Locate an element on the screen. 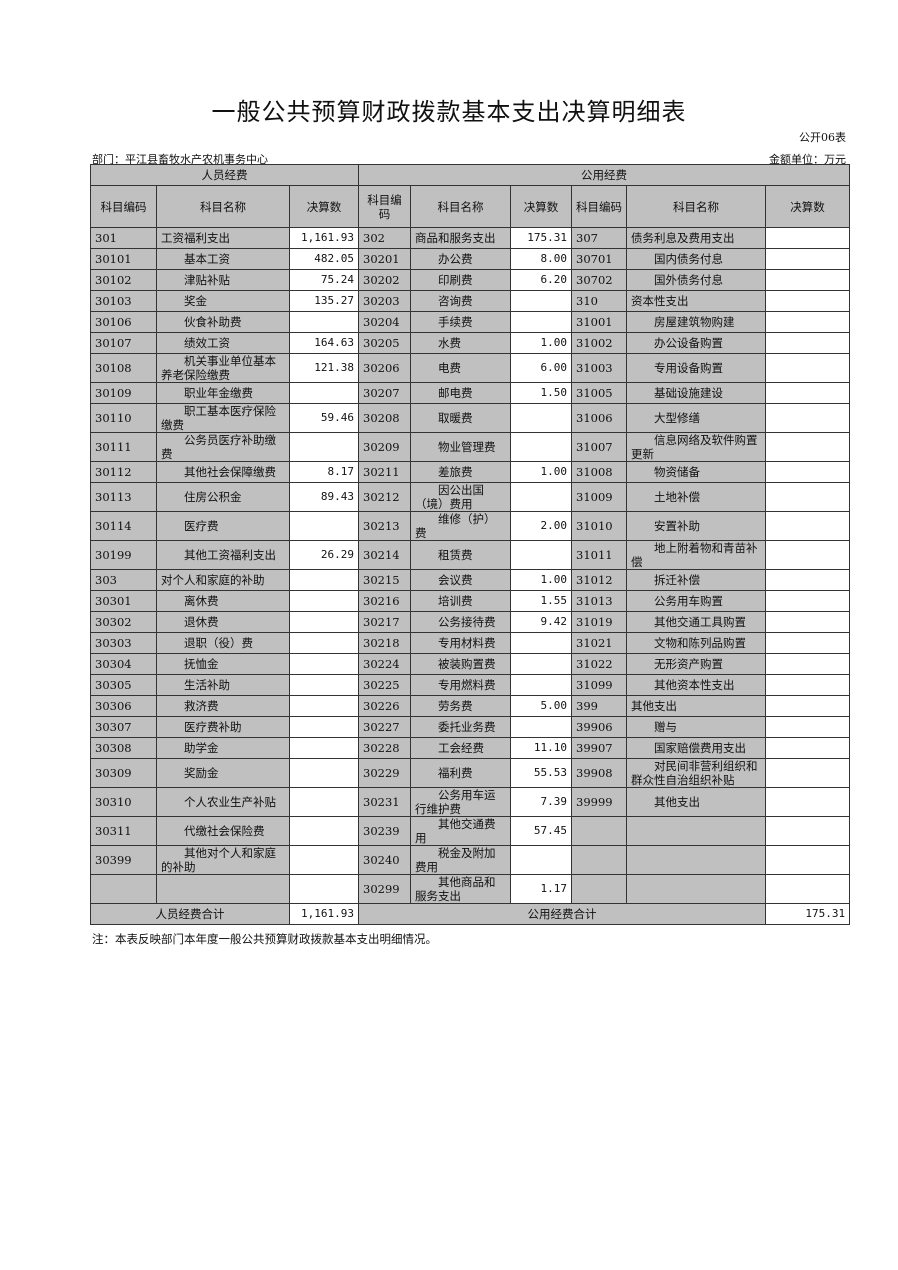 The height and width of the screenshot is (1270, 898). item-code: 31021 is located at coordinates (599, 643).